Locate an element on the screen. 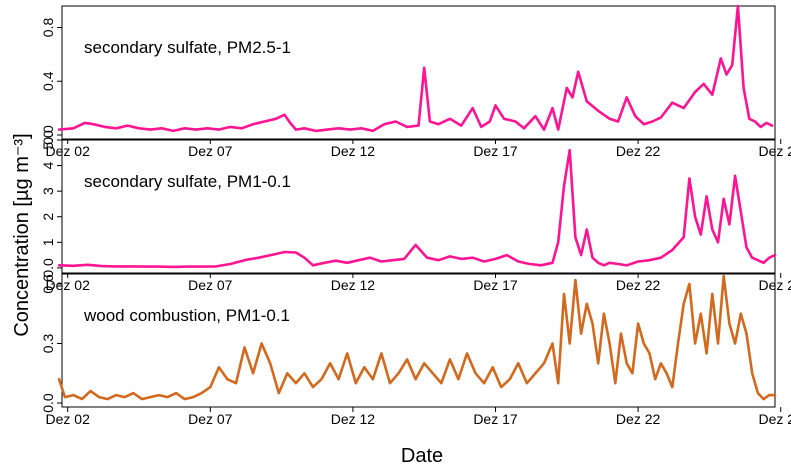 This screenshot has width=791, height=470. panel-1-x-tick-label: Dez 07 is located at coordinates (210, 151).